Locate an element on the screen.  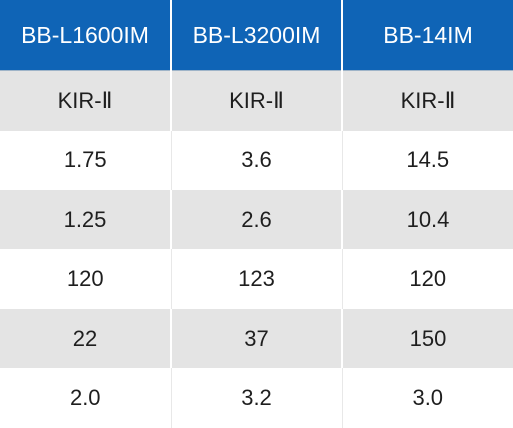
table-row: 2.0 3.2 3.0 is located at coordinates (256, 398).